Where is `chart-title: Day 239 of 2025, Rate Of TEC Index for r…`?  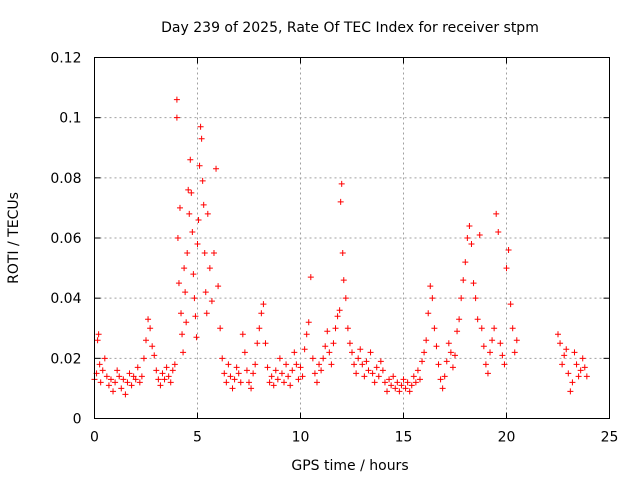 chart-title: Day 239 of 2025, Rate Of TEC Index for r… is located at coordinates (350, 28).